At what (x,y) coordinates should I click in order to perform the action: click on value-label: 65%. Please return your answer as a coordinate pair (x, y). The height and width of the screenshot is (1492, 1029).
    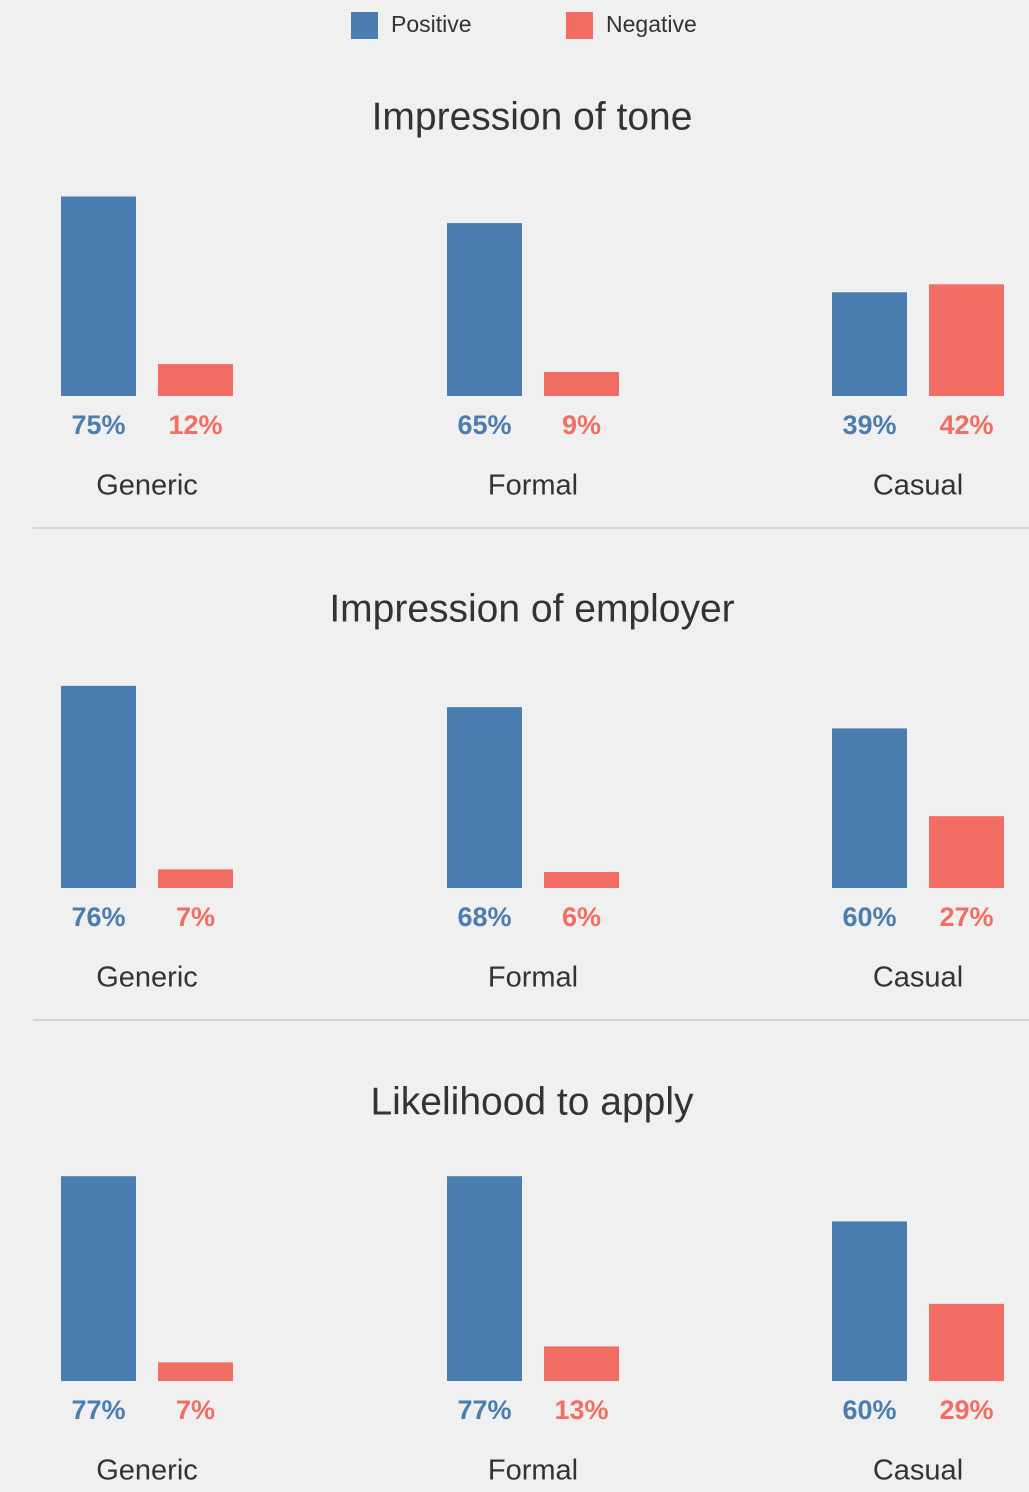
    Looking at the image, I should click on (484, 425).